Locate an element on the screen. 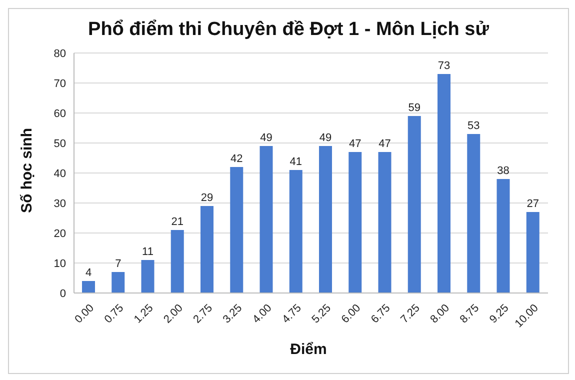 The width and height of the screenshot is (575, 380). x-tick-label: 5.25 is located at coordinates (322, 314).